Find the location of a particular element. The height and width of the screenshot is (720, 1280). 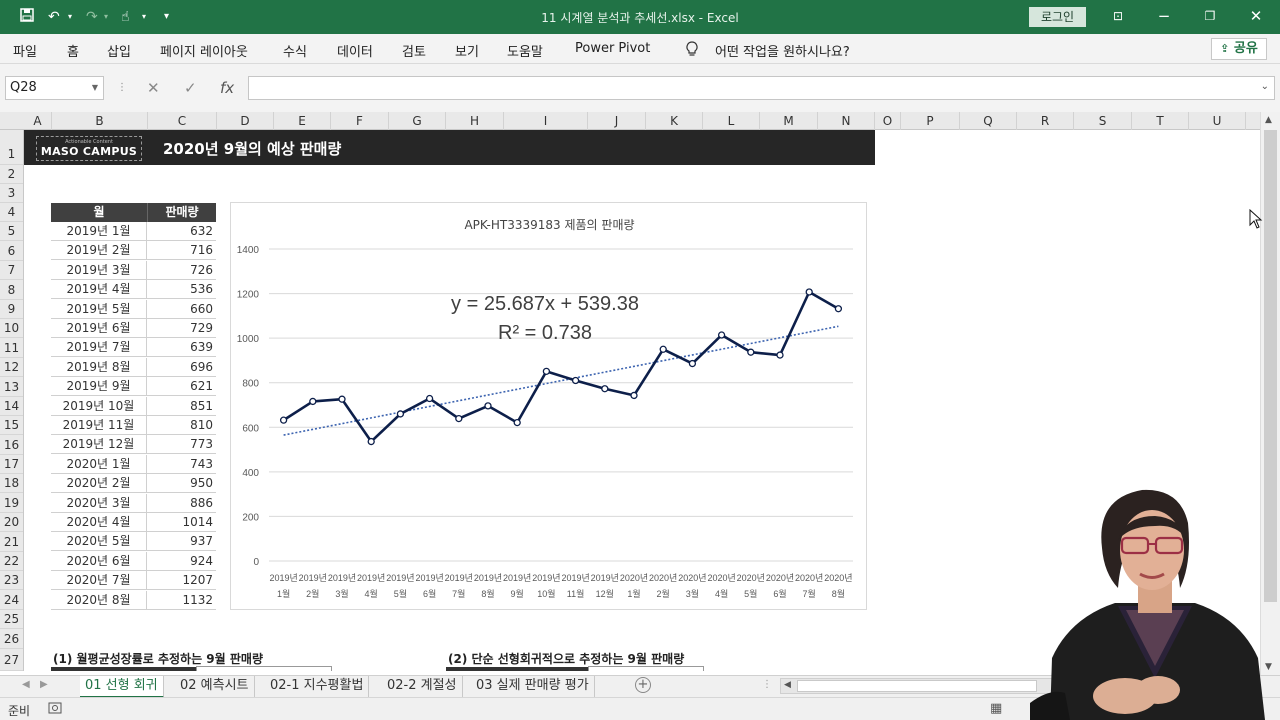

scroll-thumb is located at coordinates (917, 686).